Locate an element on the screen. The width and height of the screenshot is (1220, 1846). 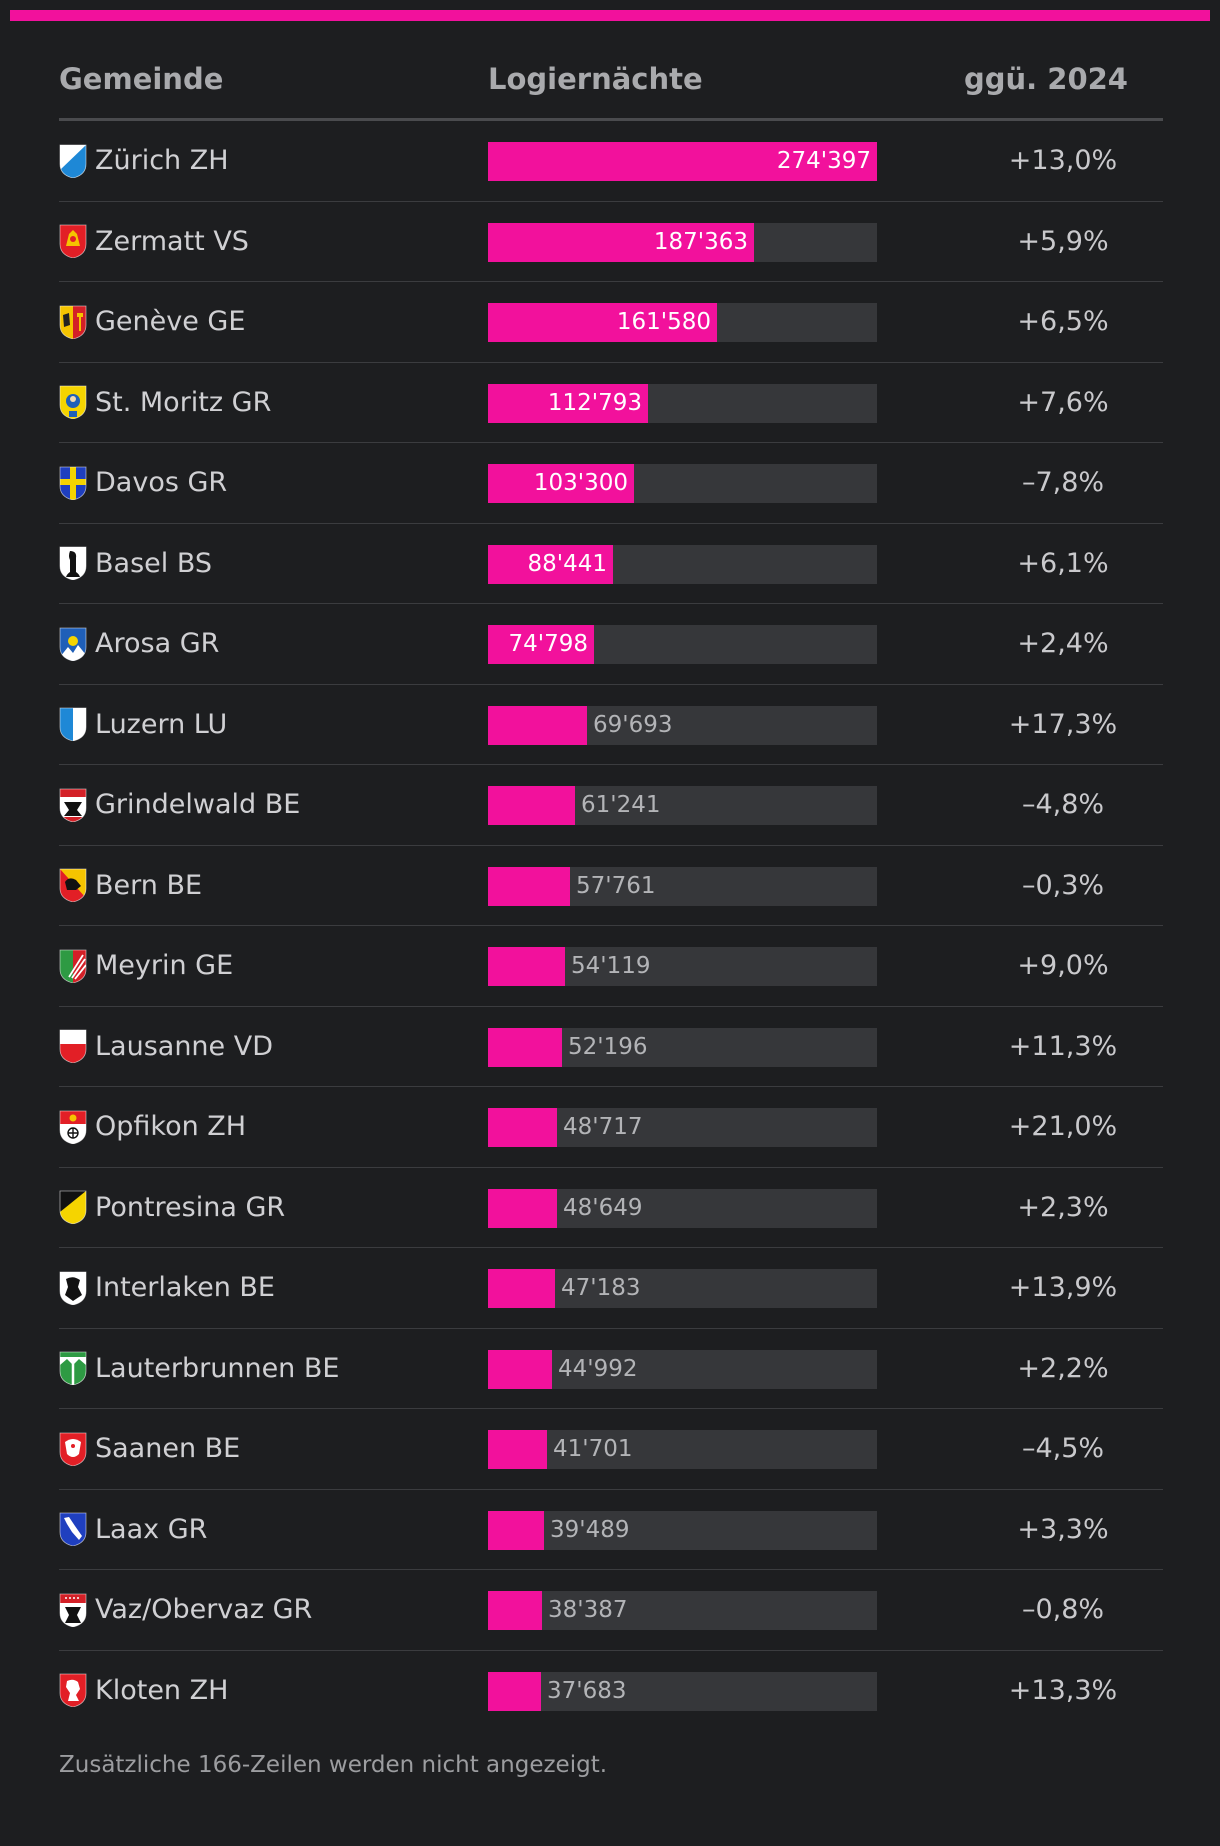
column-header-change: ggü. 2024 is located at coordinates (1046, 79).